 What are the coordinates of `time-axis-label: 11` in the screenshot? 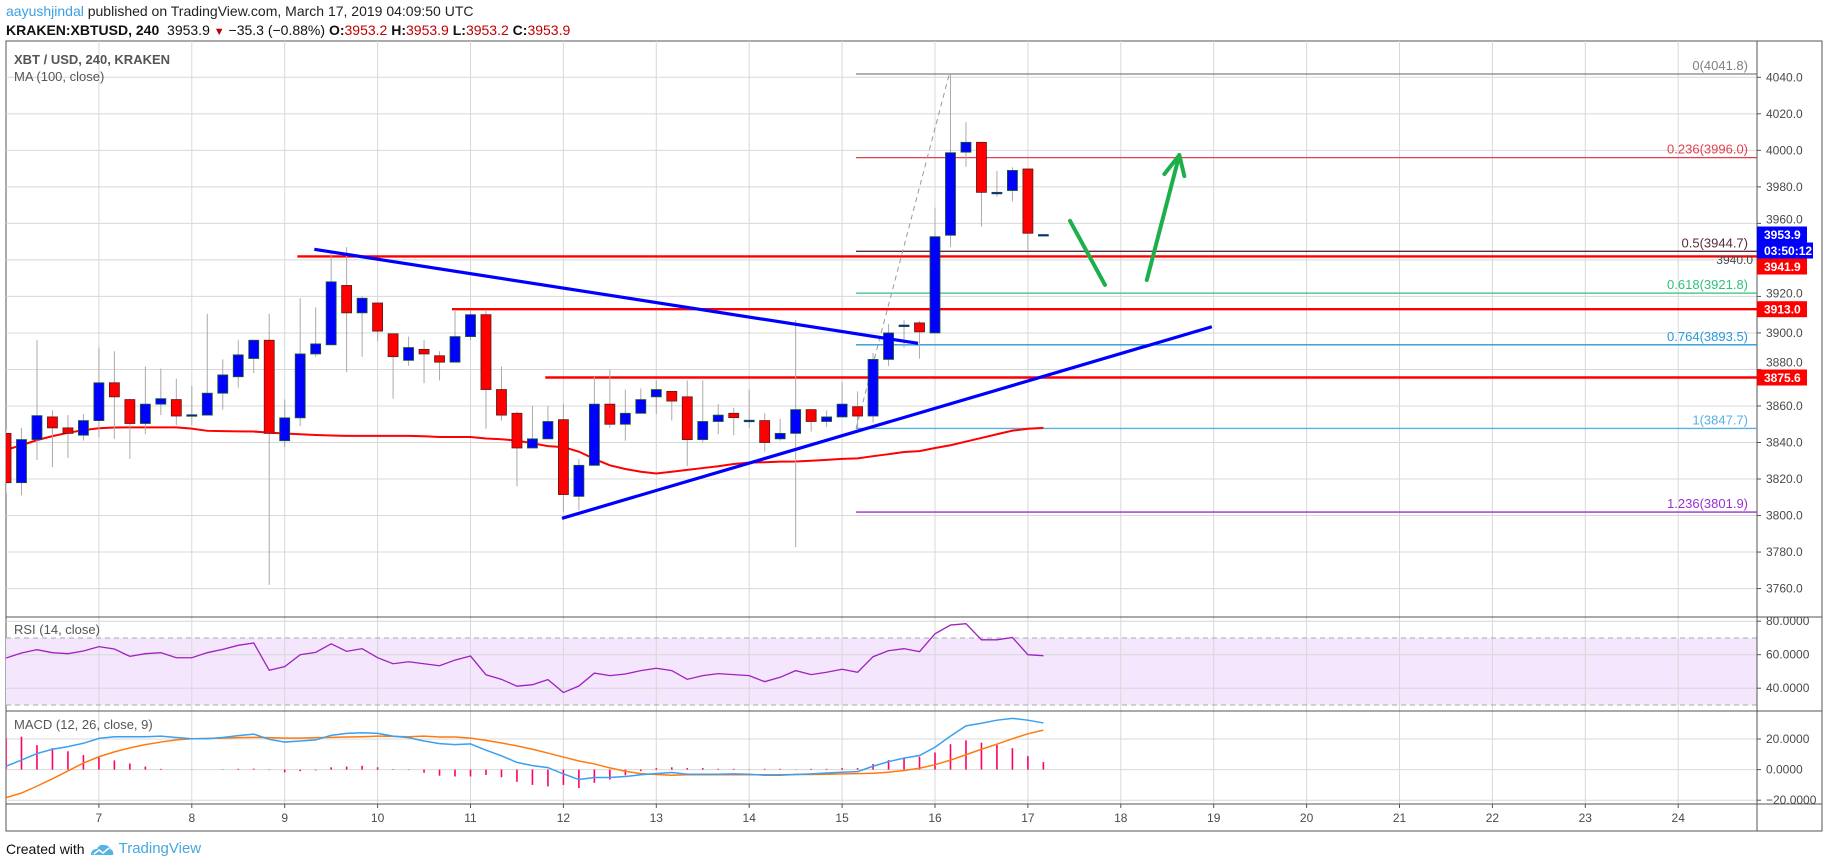 It's located at (470, 818).